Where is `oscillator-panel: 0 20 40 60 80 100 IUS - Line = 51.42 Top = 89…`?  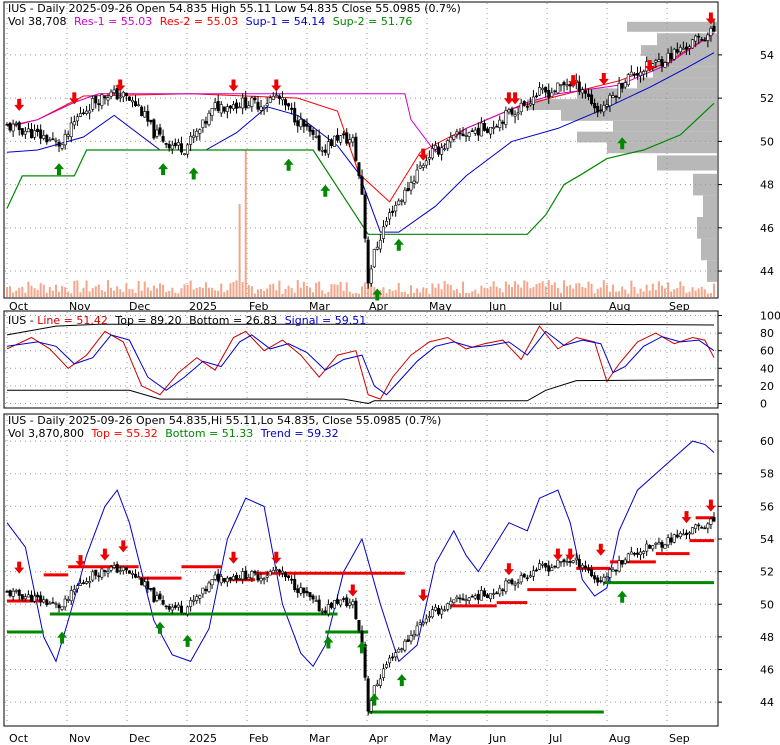
oscillator-panel: 0 20 40 60 80 100 IUS - Line = 51.42 Top = 89… is located at coordinates (391, 360).